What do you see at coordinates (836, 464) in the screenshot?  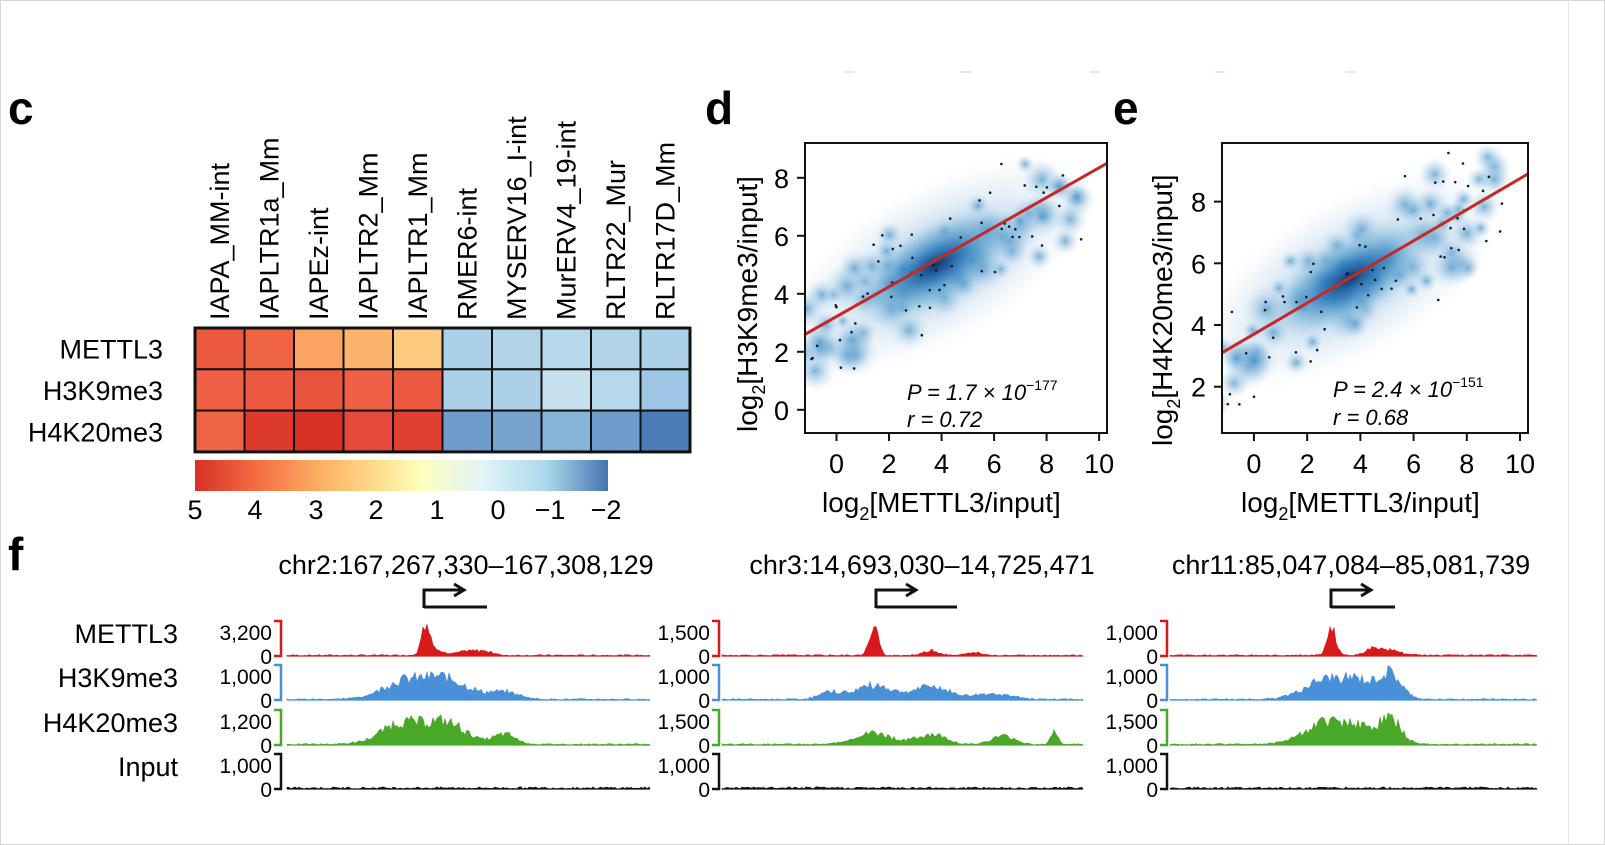 I see `x-tick-label: 0` at bounding box center [836, 464].